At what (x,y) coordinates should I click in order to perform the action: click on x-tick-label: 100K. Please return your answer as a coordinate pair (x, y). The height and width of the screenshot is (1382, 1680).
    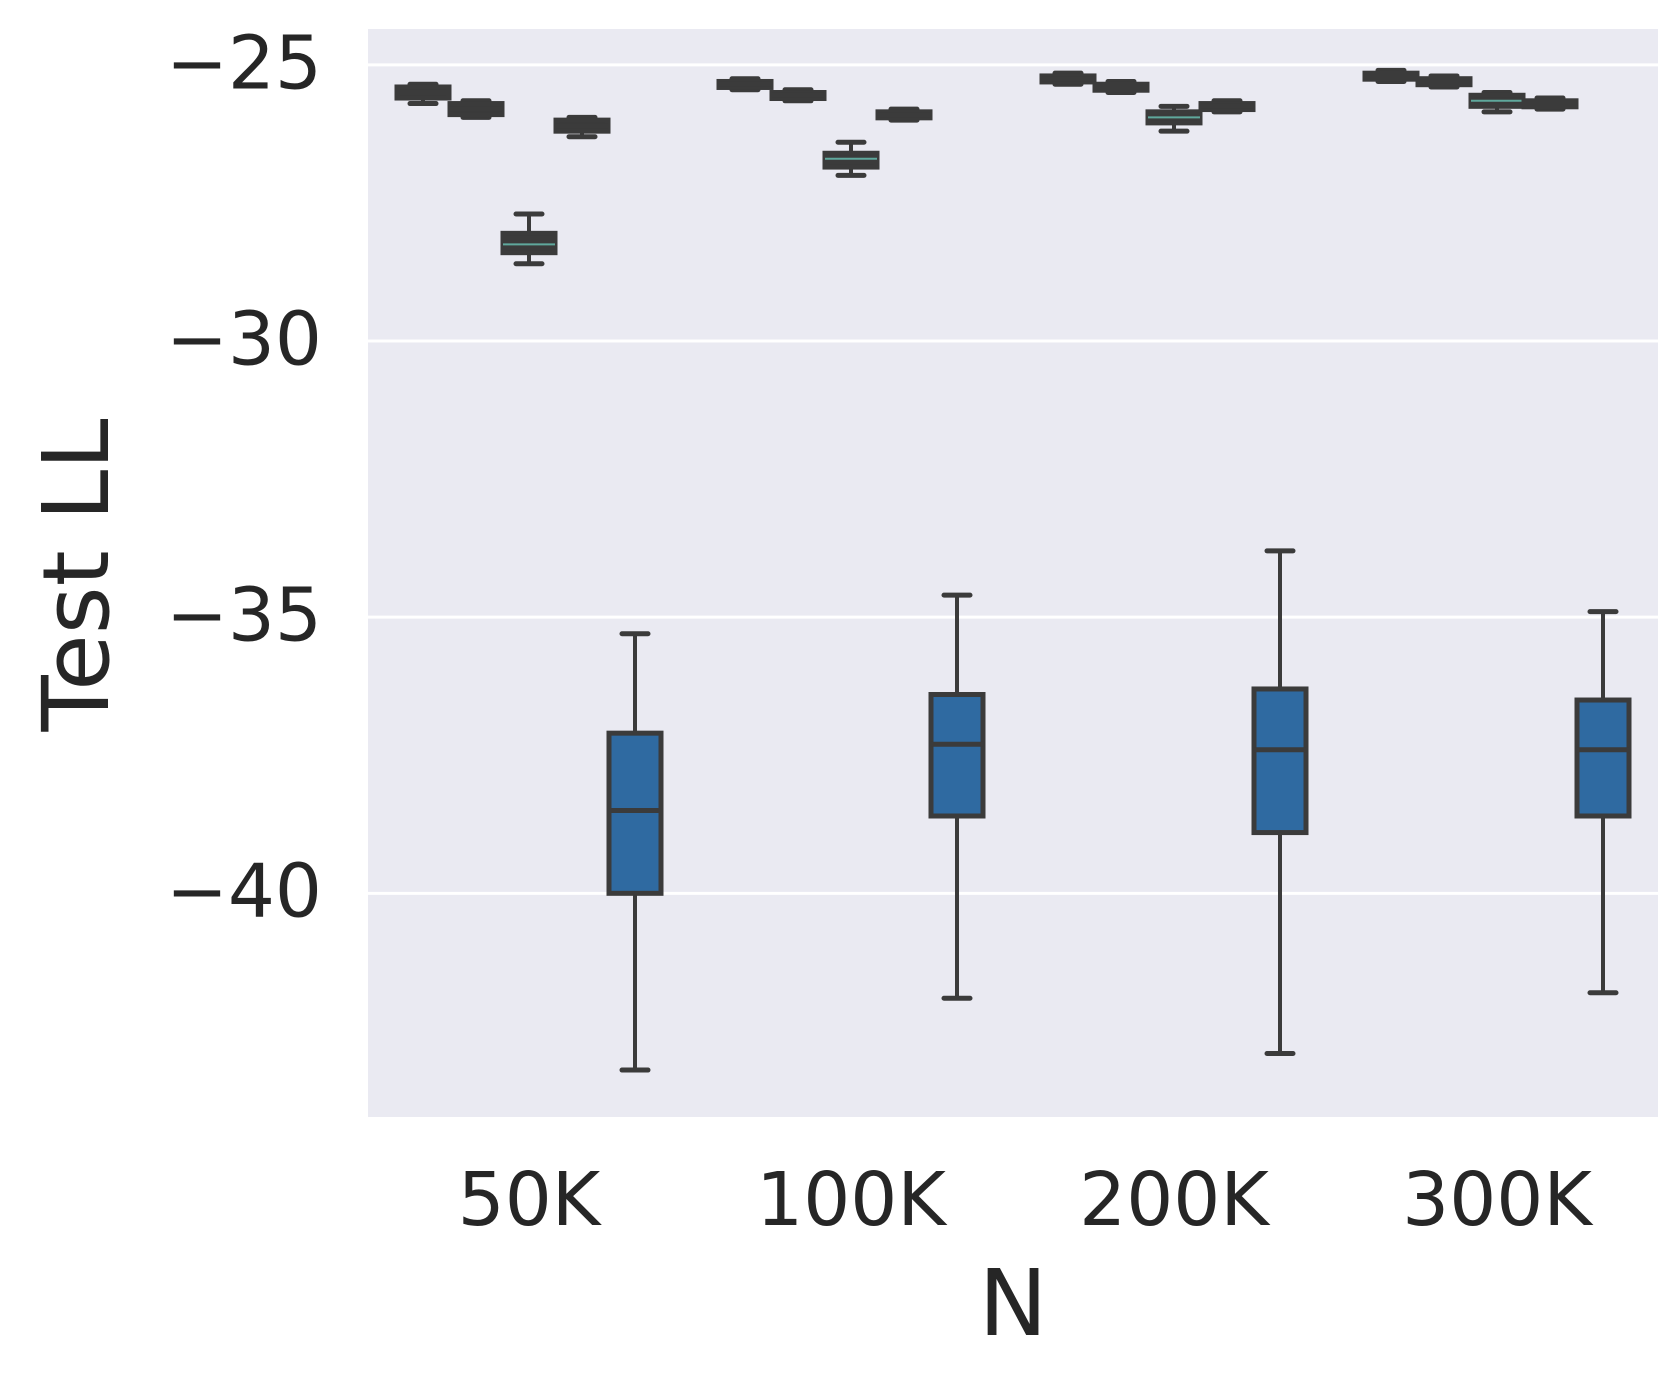
    Looking at the image, I should click on (852, 1200).